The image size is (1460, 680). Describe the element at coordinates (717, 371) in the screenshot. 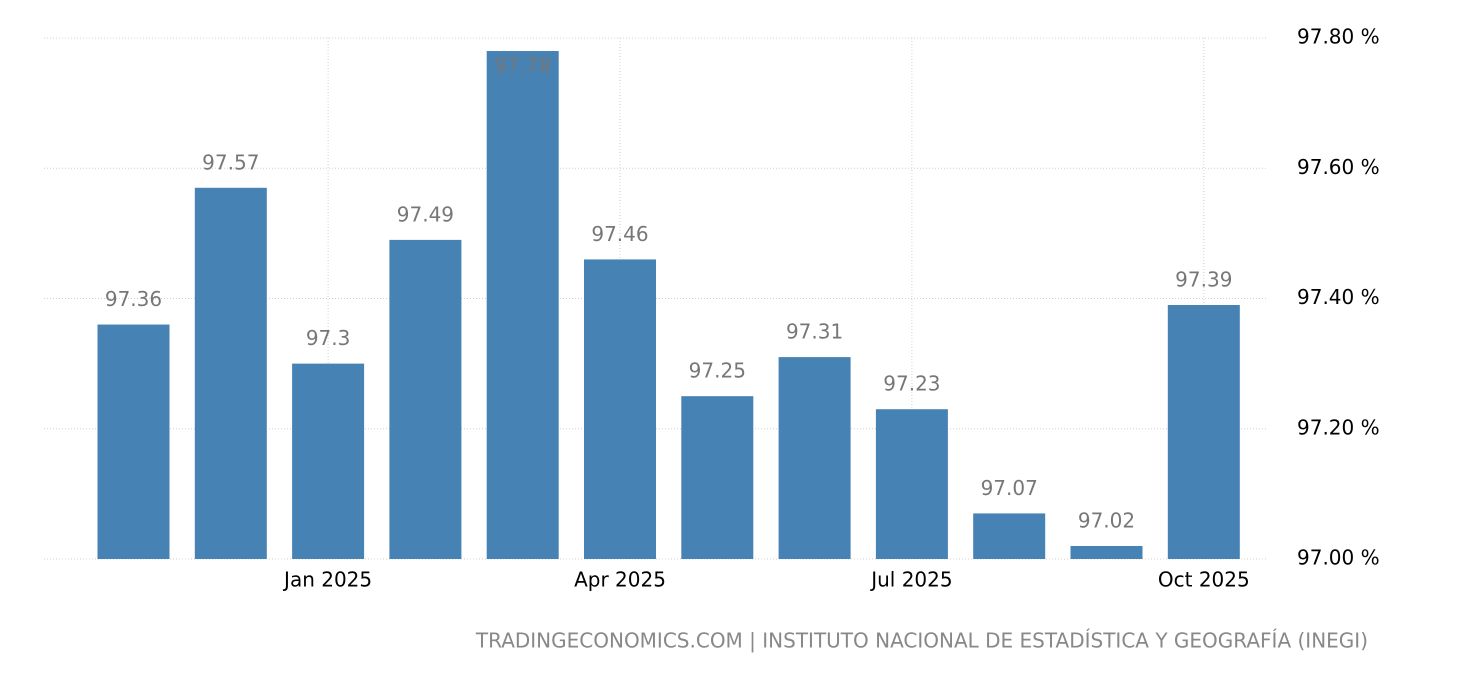

I see `value-label: 97.25` at that location.